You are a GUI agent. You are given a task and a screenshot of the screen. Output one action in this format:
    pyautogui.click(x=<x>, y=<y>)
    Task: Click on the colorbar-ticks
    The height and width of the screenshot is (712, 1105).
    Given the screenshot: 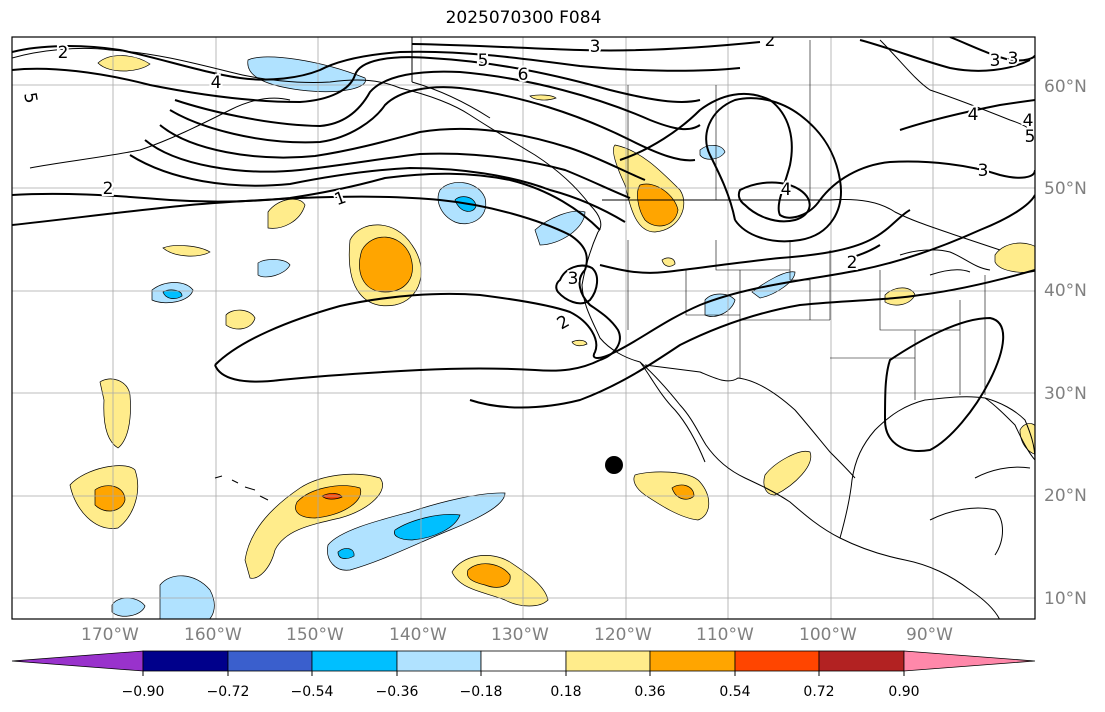 What is the action you would take?
    pyautogui.click(x=523, y=673)
    